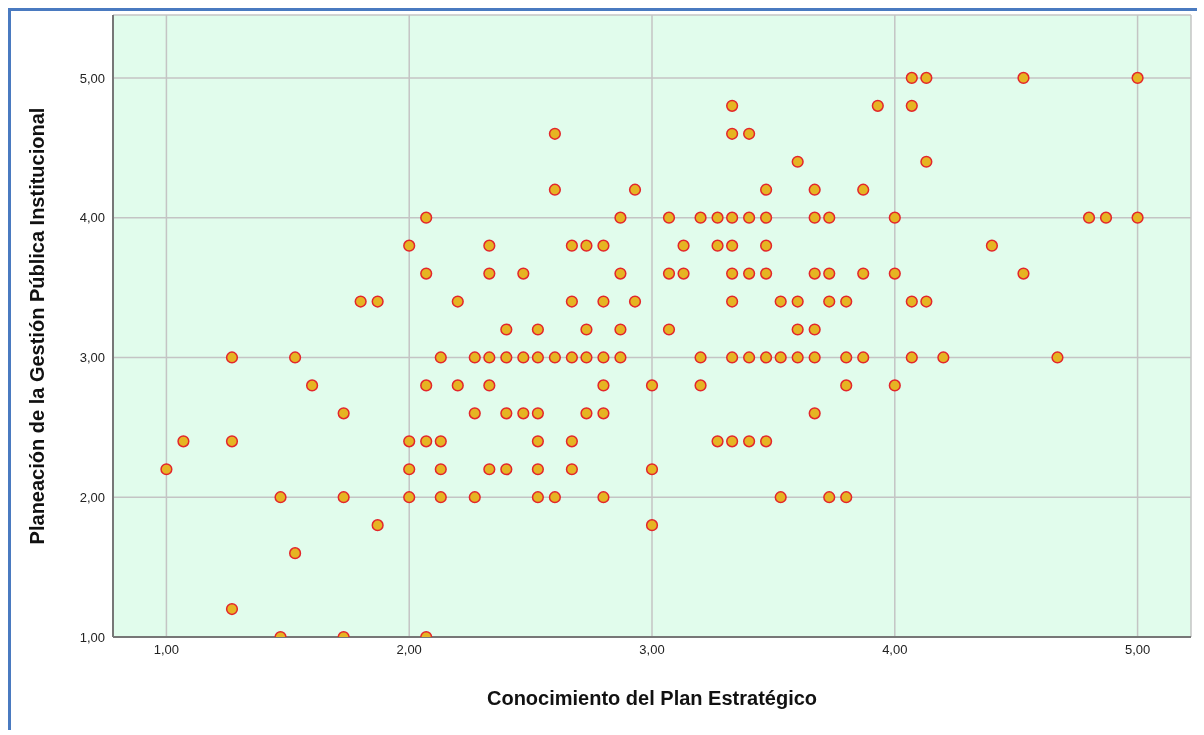 The image size is (1204, 735). What do you see at coordinates (92, 637) in the screenshot?
I see `y-tick-label: 1,00` at bounding box center [92, 637].